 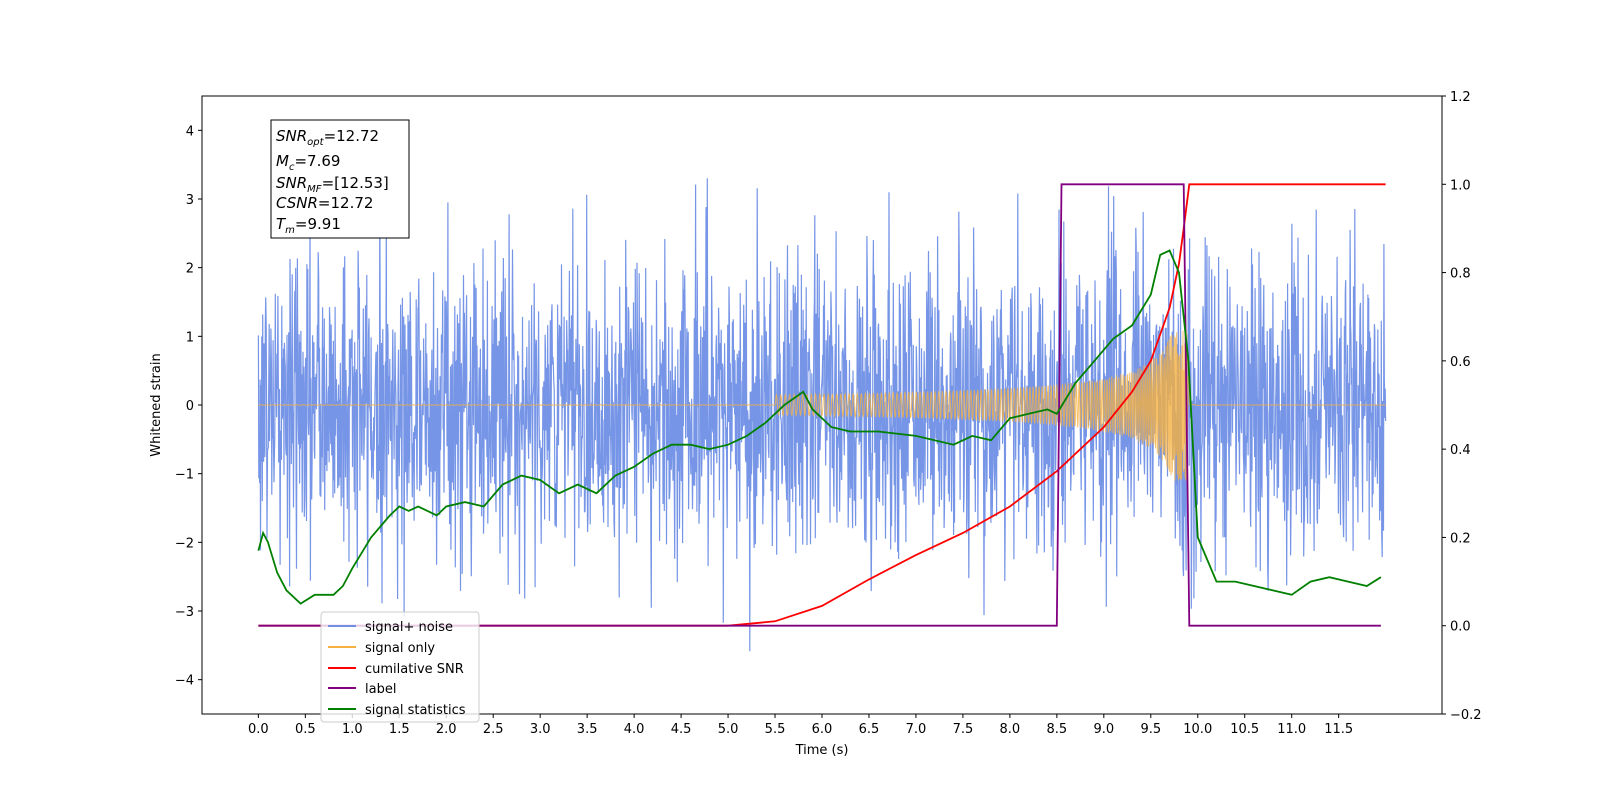 What do you see at coordinates (332, 184) in the screenshot?
I see `annotation-snr-mf: SNRMF=[12.53]` at bounding box center [332, 184].